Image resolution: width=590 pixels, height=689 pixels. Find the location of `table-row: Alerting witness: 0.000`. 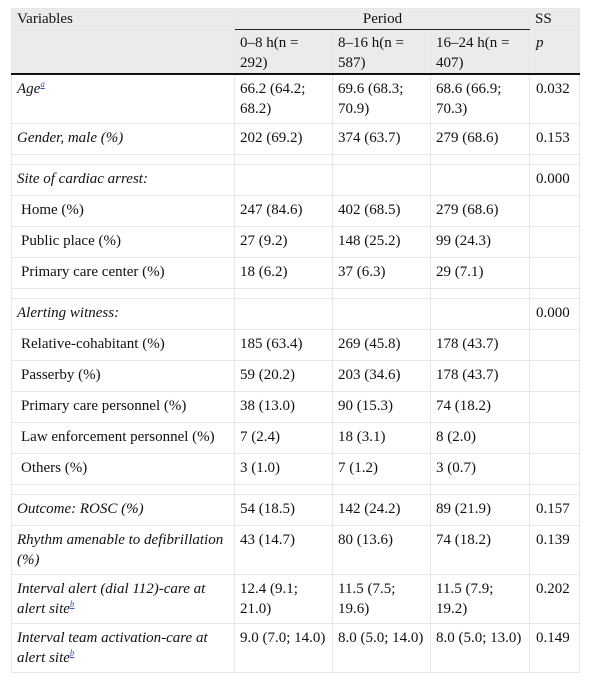

table-row: Alerting witness: 0.000 is located at coordinates (295, 314).